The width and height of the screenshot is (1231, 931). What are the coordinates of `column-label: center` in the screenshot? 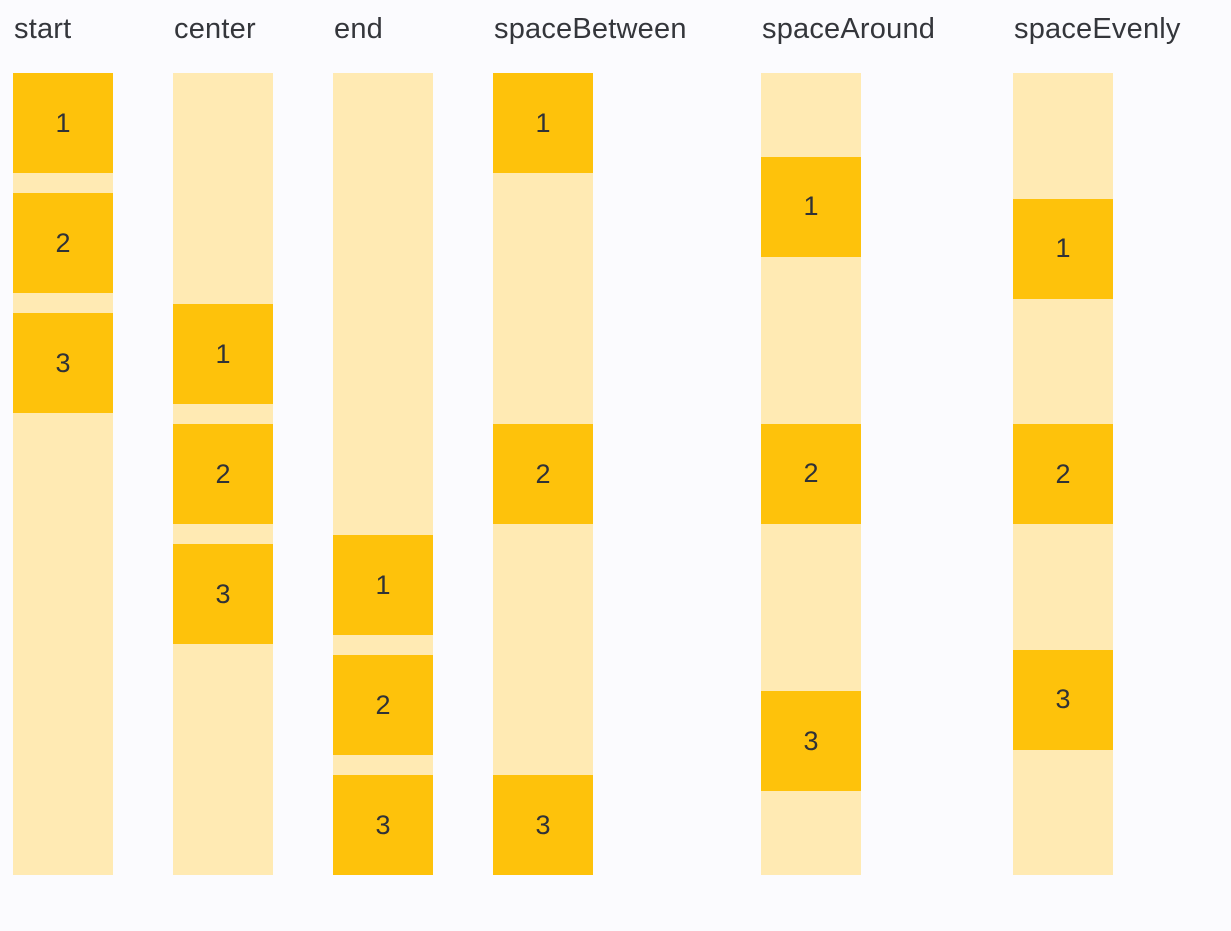 It's located at (215, 29).